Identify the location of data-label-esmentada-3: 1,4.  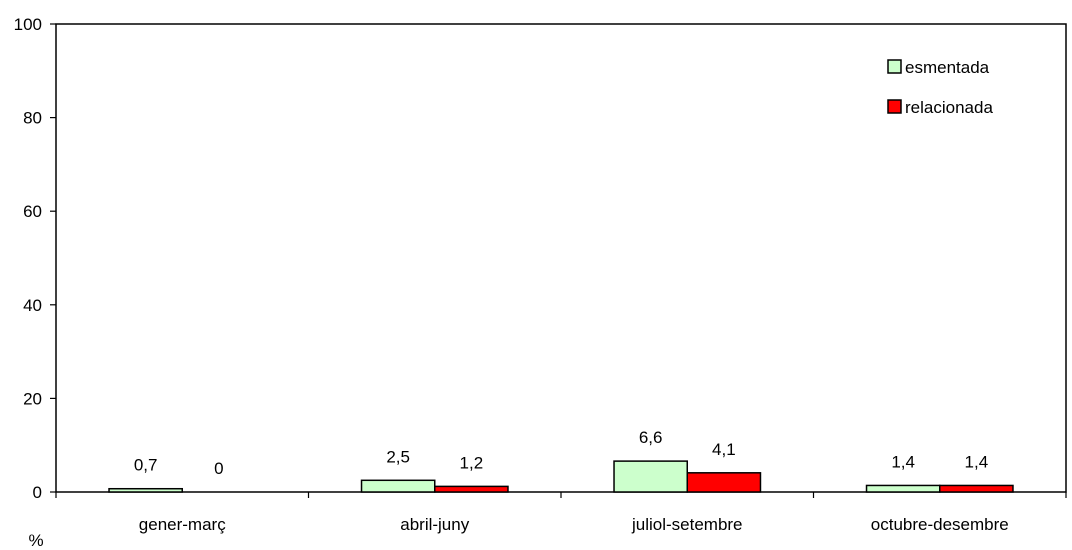
(903, 461).